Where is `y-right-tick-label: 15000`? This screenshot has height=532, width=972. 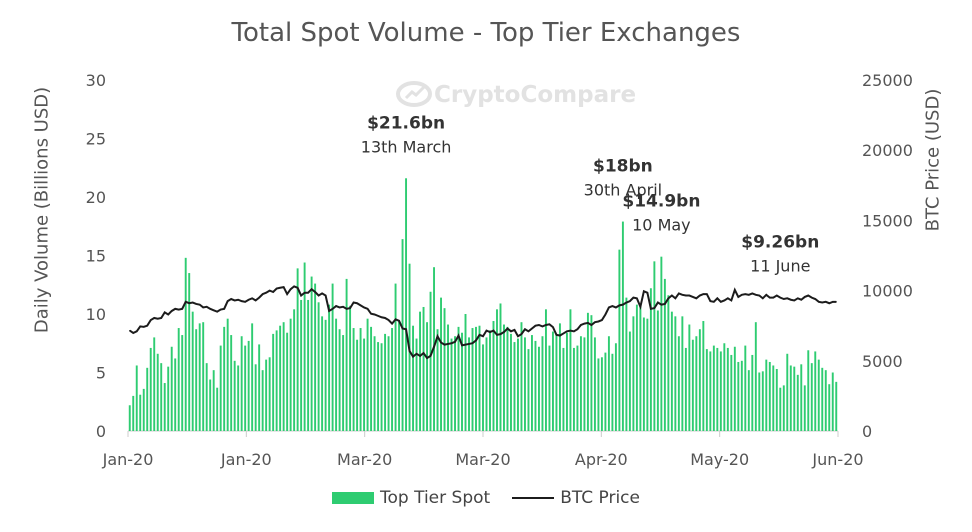 y-right-tick-label: 15000 is located at coordinates (887, 220).